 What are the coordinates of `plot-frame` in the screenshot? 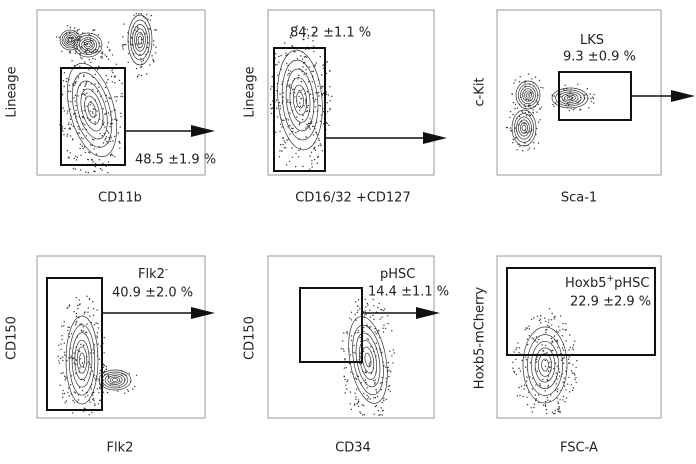 It's located at (579, 337).